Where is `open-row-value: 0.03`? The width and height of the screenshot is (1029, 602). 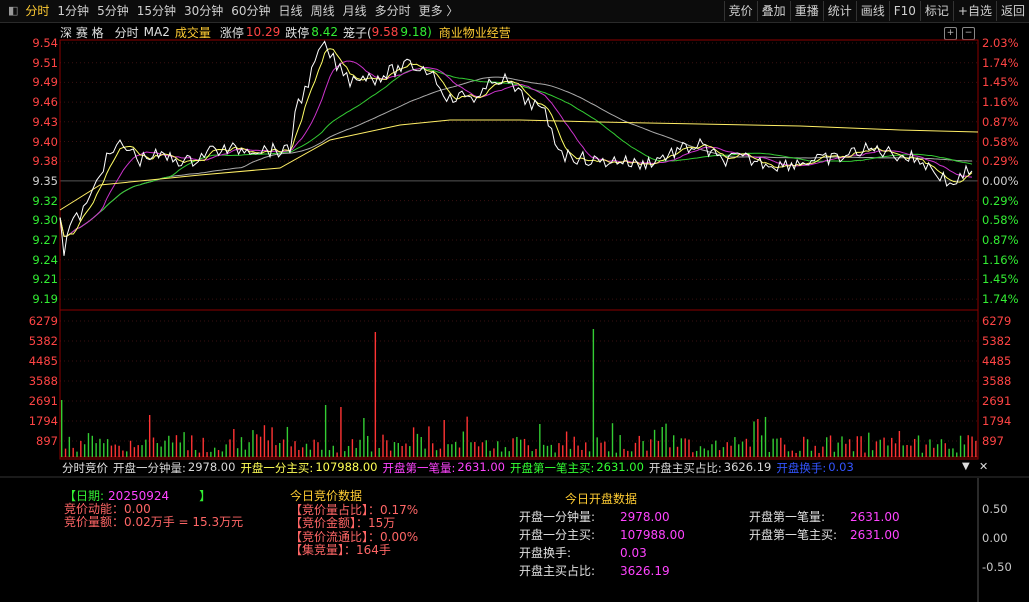
open-row-value: 0.03 is located at coordinates (633, 553).